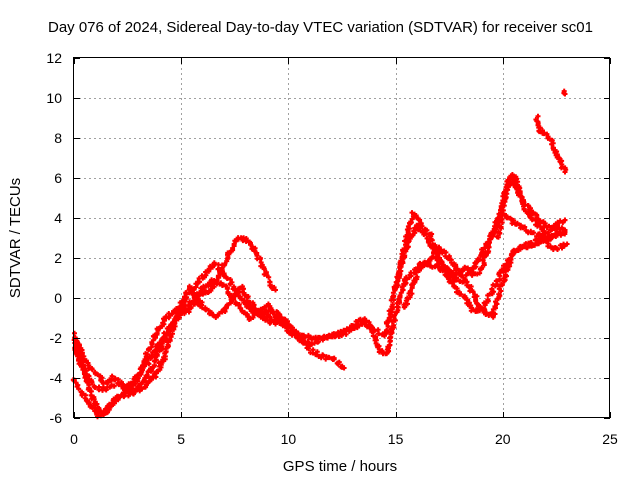  Describe the element at coordinates (58, 178) in the screenshot. I see `y-tick-label: 6` at that location.